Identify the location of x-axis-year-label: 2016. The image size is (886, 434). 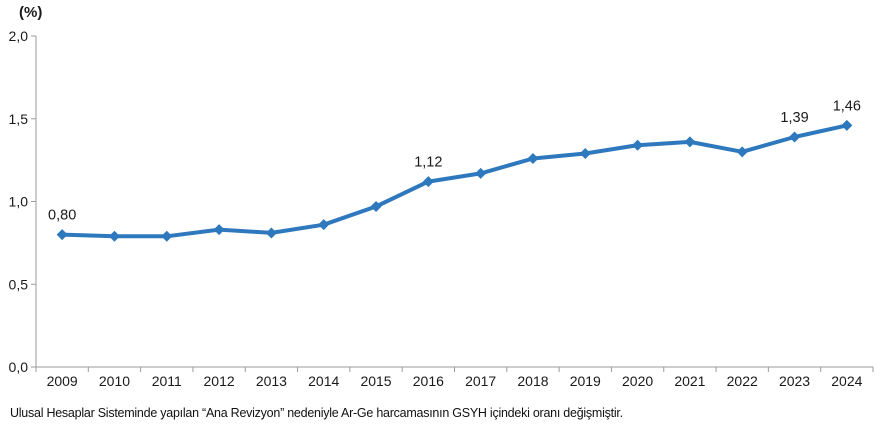
(428, 381).